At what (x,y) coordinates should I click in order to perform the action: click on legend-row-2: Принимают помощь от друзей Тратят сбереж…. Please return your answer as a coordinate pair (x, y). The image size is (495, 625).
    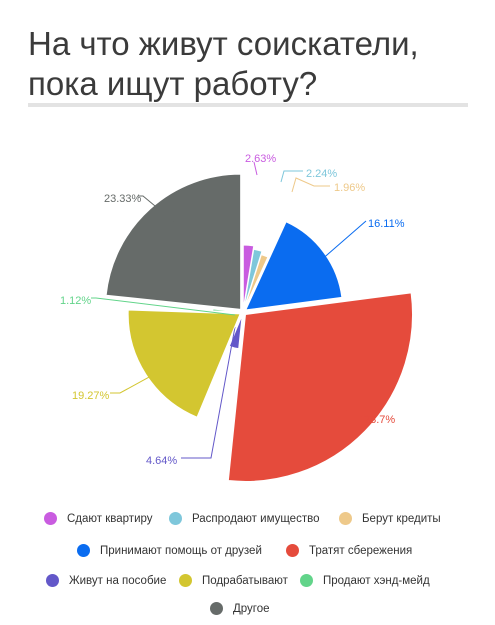
    Looking at the image, I should click on (247, 554).